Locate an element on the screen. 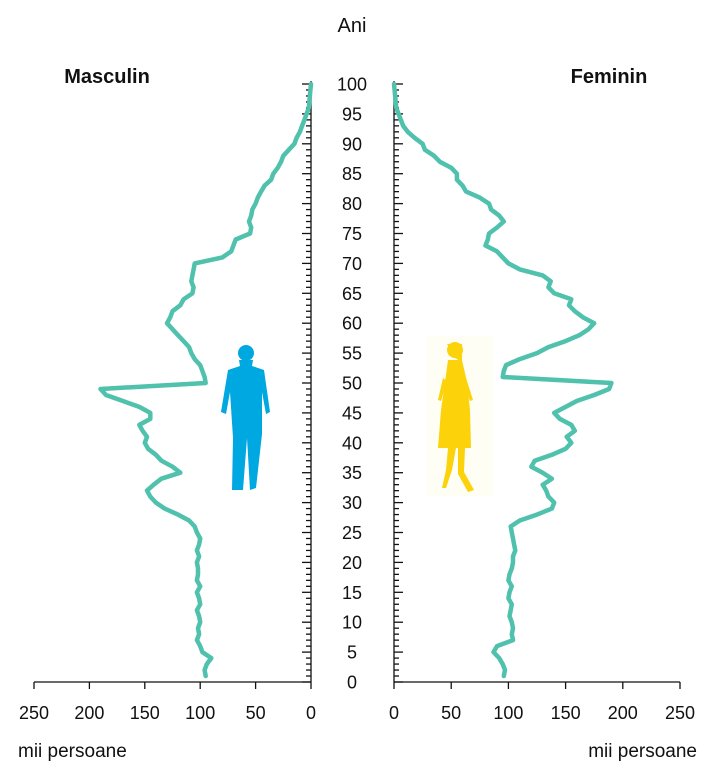  left-x-unit-label: mii persoane is located at coordinates (72, 751).